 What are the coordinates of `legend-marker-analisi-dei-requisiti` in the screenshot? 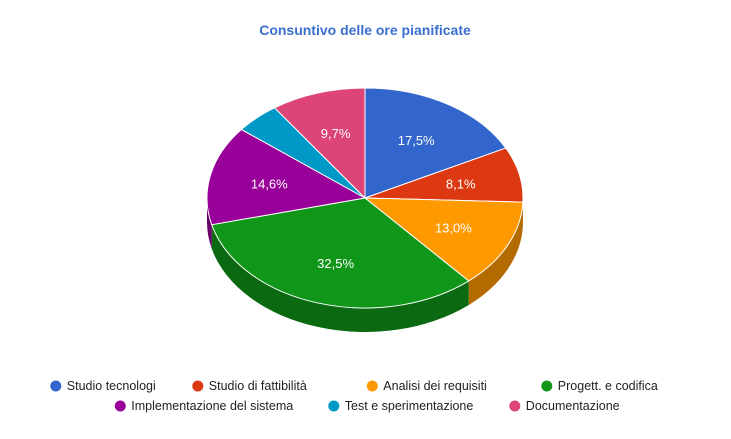 It's located at (372, 386).